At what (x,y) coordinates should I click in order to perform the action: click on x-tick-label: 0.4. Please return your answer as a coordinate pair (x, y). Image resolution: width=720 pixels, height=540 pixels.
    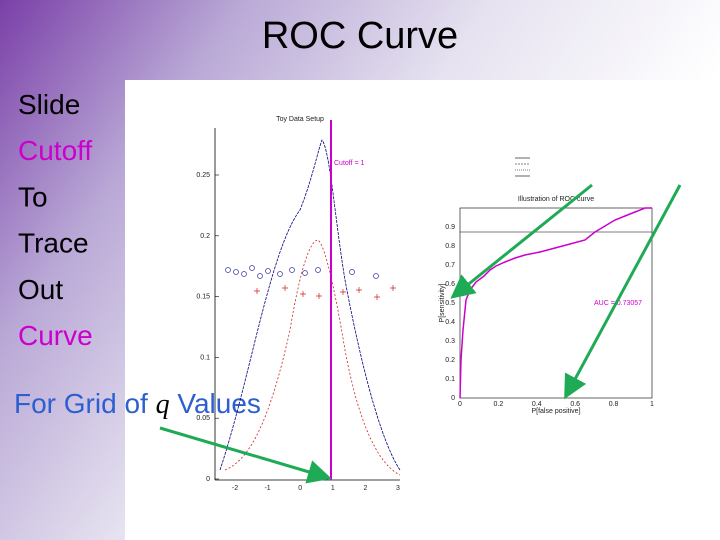
    Looking at the image, I should click on (537, 404).